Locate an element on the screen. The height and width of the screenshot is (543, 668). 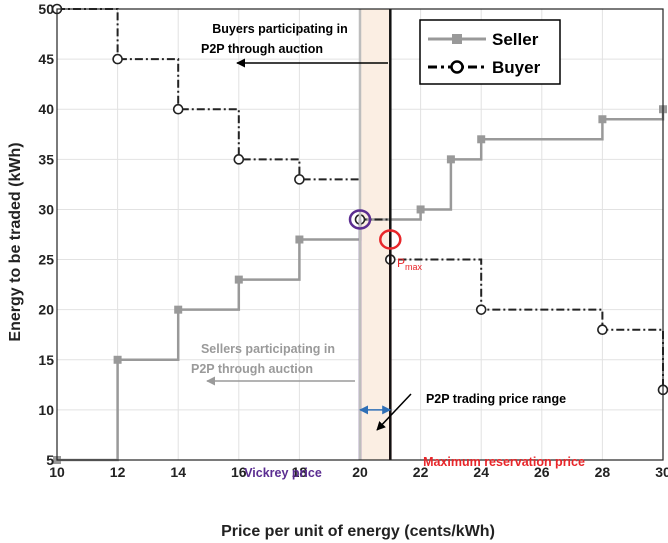
y-tick-label: 10 is located at coordinates (46, 410).